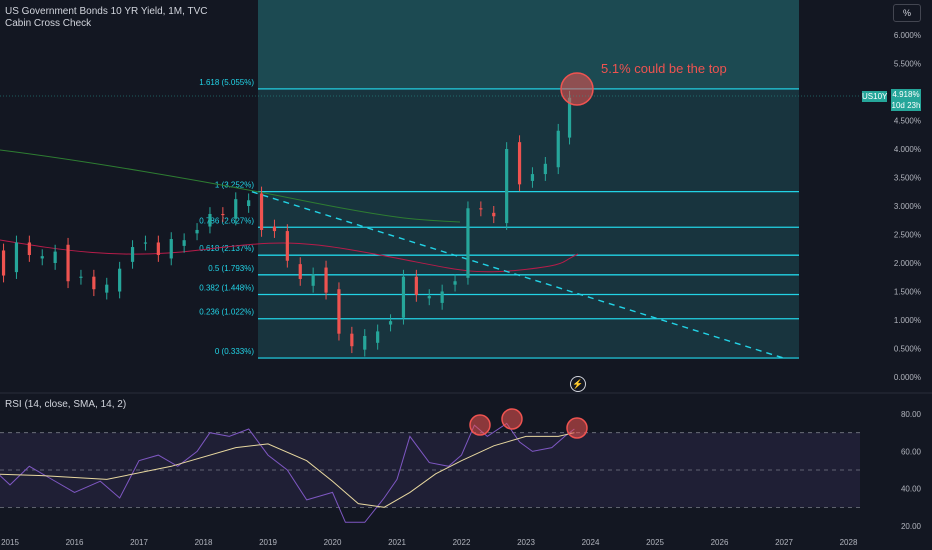  I want to click on x-tick-label: 2018, so click(204, 542).